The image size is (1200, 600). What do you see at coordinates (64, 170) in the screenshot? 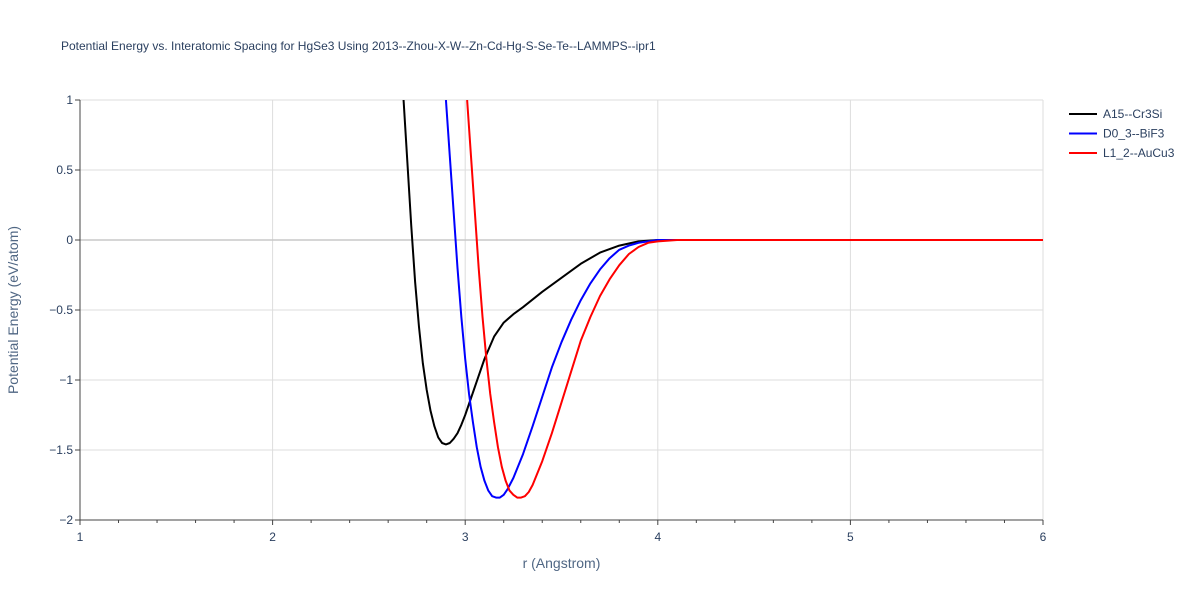
I see `y-tick-label: 0.5` at bounding box center [64, 170].